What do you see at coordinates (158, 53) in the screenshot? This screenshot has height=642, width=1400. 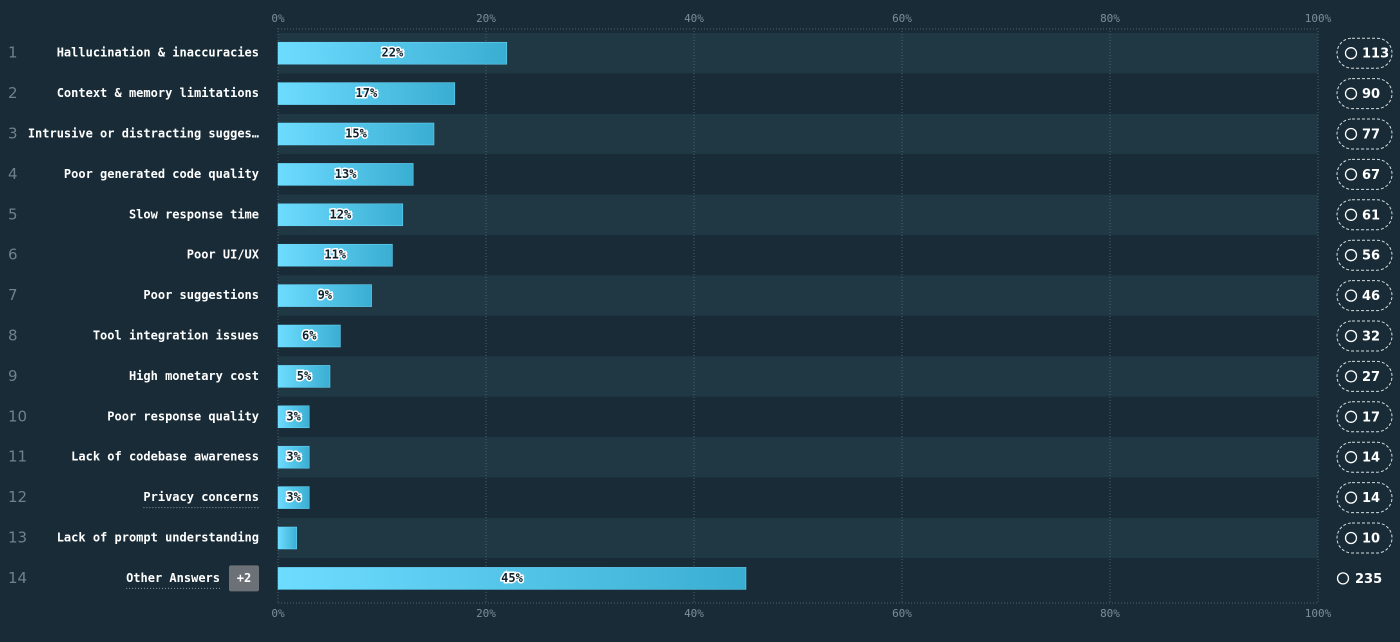 I see `category-label: Hallucination & inaccuracies` at bounding box center [158, 53].